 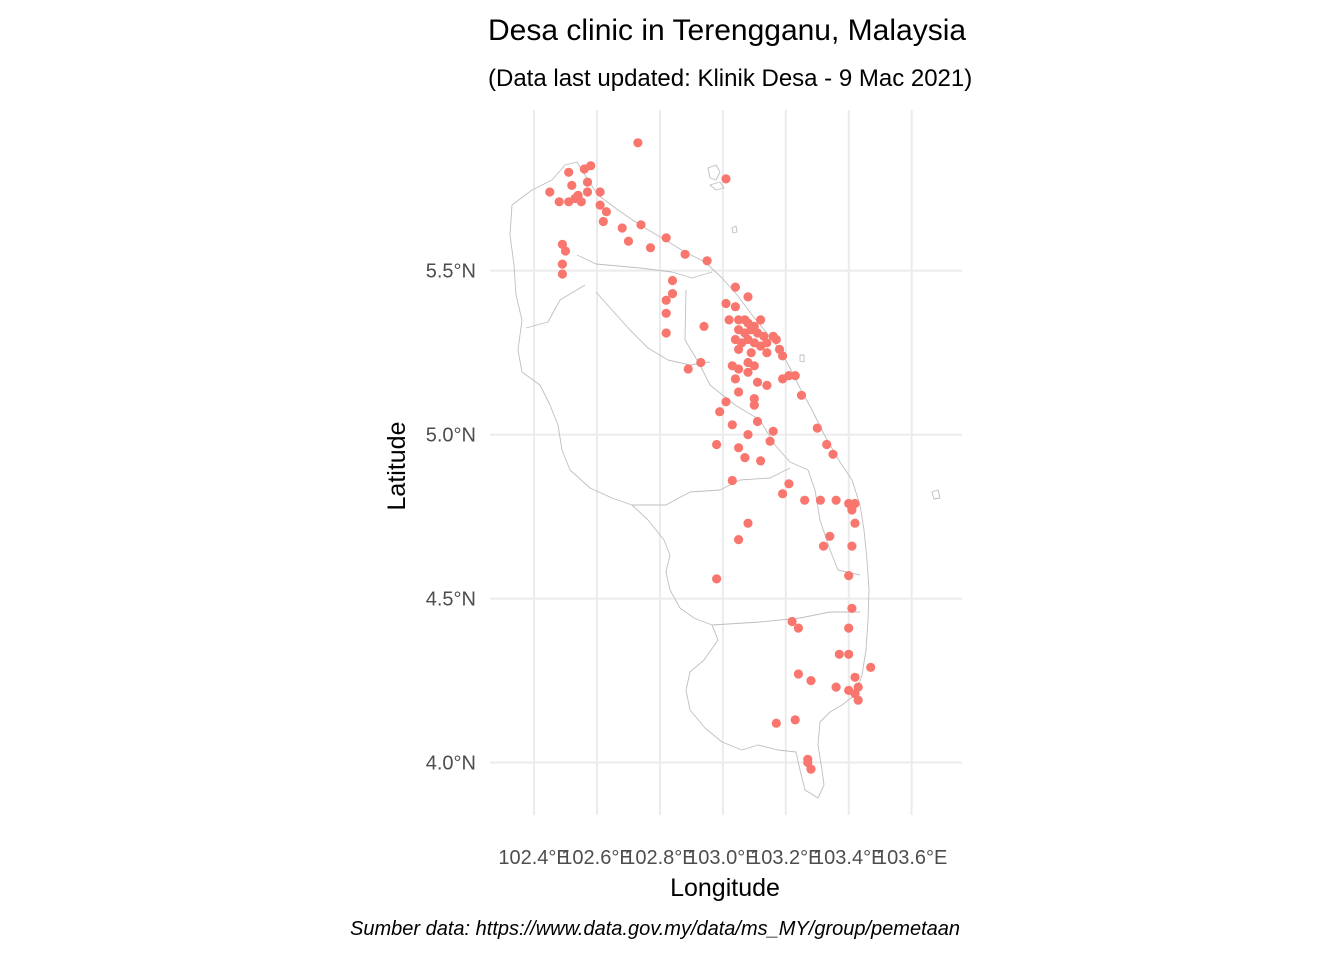 What do you see at coordinates (722, 858) in the screenshot?
I see `x-tick-label: 103.0°E` at bounding box center [722, 858].